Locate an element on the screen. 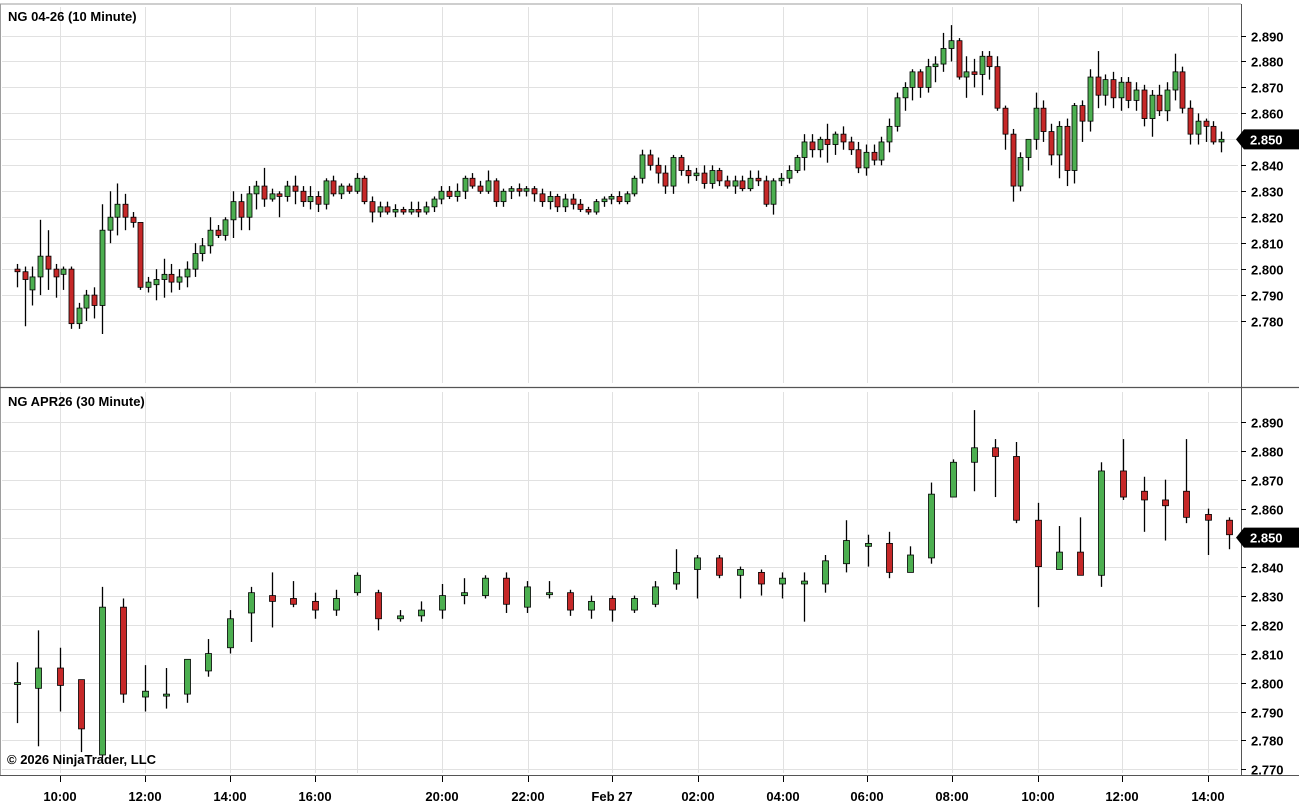 This screenshot has width=1299, height=809. x-tick-label: 08:00 is located at coordinates (951, 796).